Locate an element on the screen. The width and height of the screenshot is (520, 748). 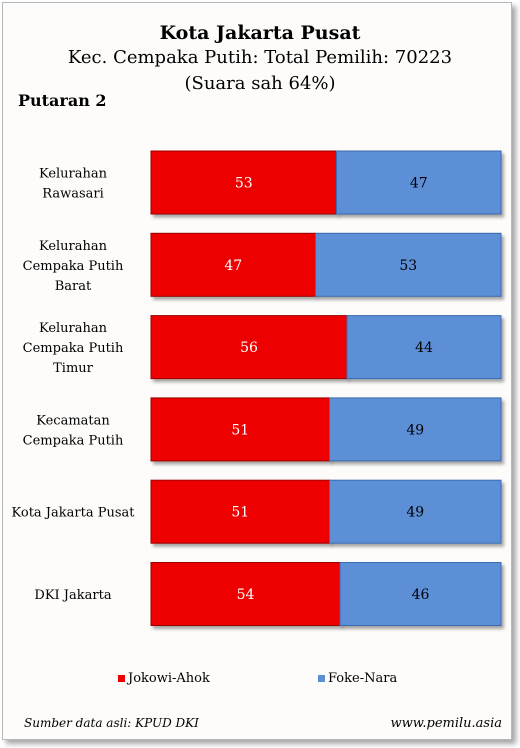
data-label: 44 is located at coordinates (424, 348).